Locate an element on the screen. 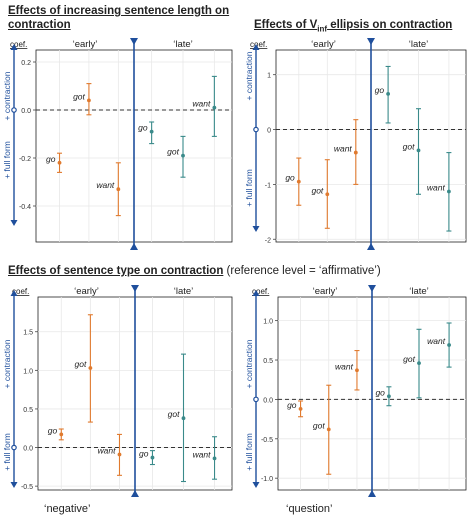 The width and height of the screenshot is (474, 520). panel3-title-plain: (reference level = ‘affirmative’) is located at coordinates (302, 271).